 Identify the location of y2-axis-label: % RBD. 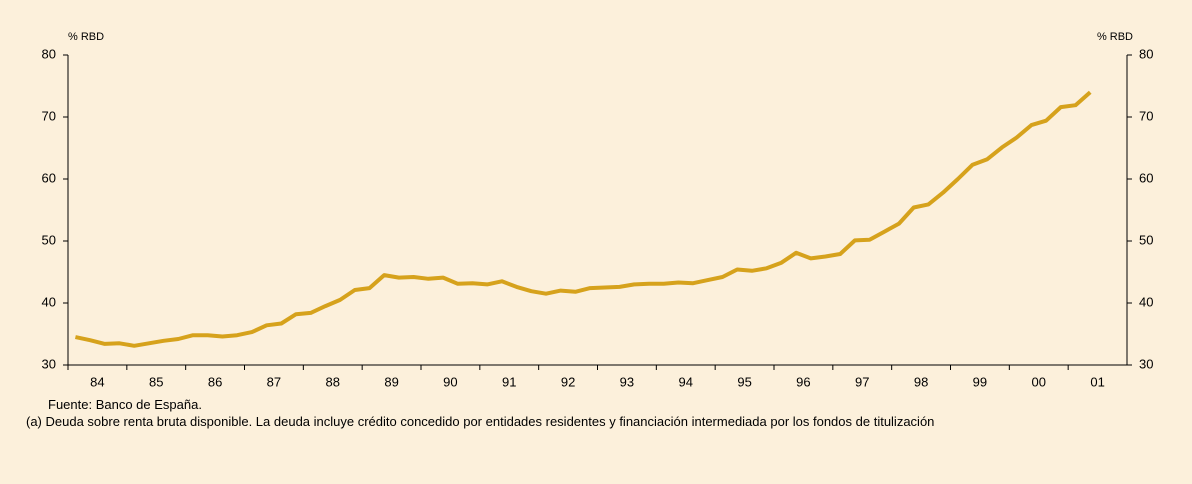
(1115, 37).